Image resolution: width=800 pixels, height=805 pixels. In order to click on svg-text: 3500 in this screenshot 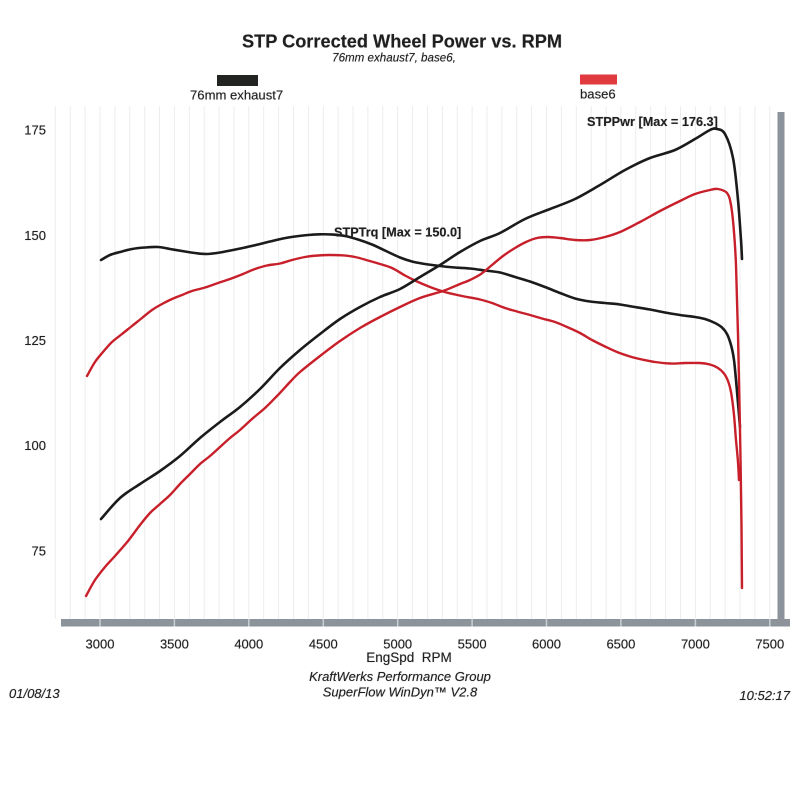, I will do `click(174, 644)`.